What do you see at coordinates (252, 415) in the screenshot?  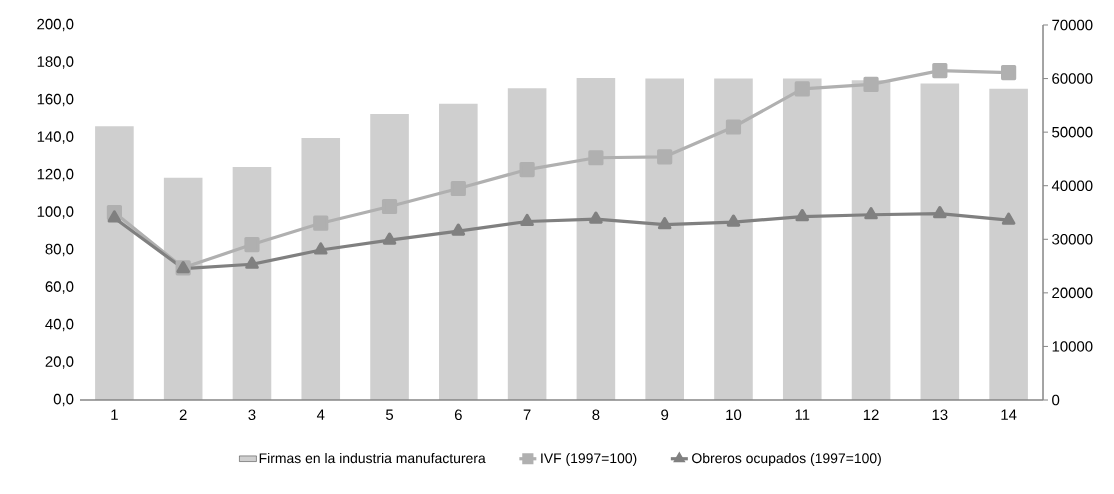 I see `x-tick-label: 3` at bounding box center [252, 415].